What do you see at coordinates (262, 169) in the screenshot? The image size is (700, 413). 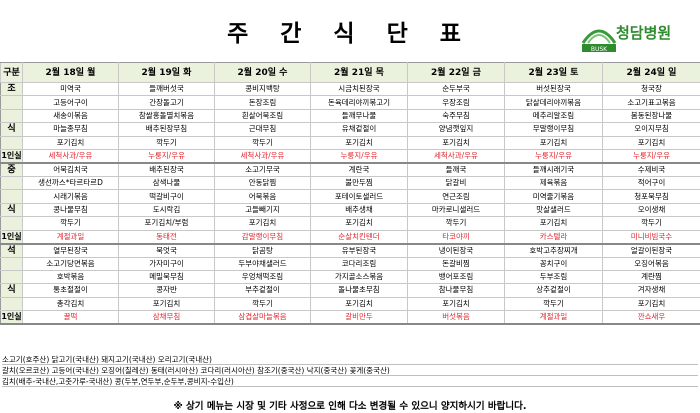 I see `menu-cell: 소고기무국` at bounding box center [262, 169].